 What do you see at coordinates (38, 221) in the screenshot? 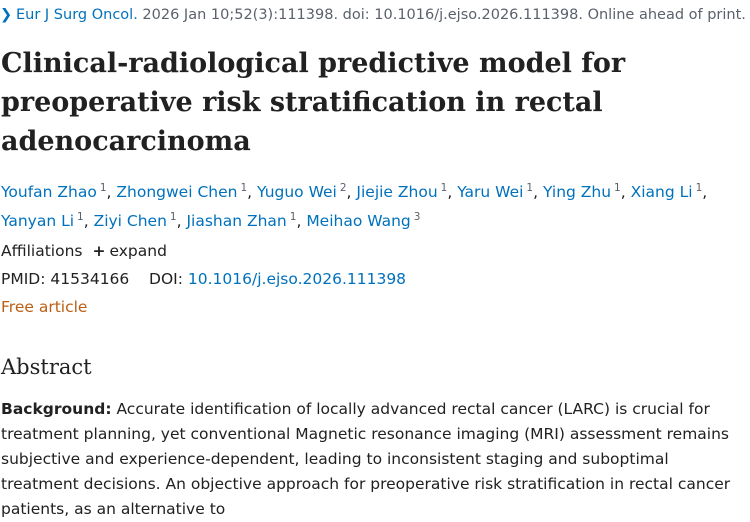
I see `author-link: Yanyan Li` at bounding box center [38, 221].